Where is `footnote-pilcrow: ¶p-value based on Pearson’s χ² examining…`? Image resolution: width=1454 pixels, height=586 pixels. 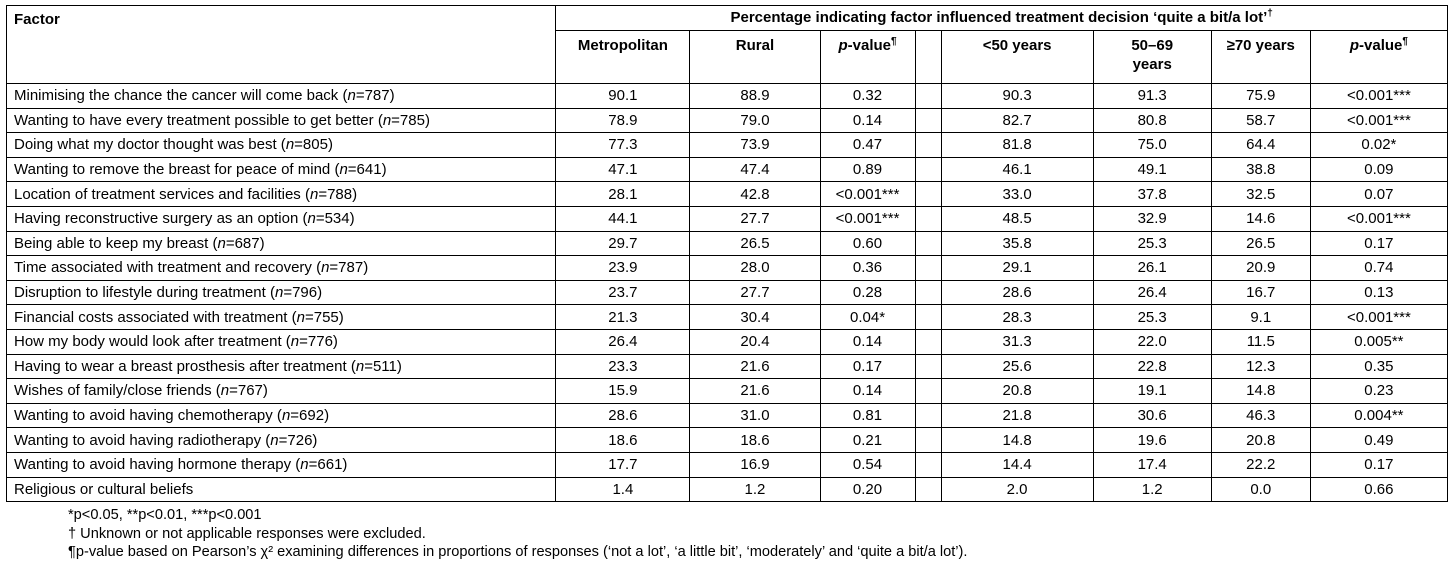
footnote-pilcrow: ¶p-value based on Pearson’s χ² examining… is located at coordinates (518, 552).